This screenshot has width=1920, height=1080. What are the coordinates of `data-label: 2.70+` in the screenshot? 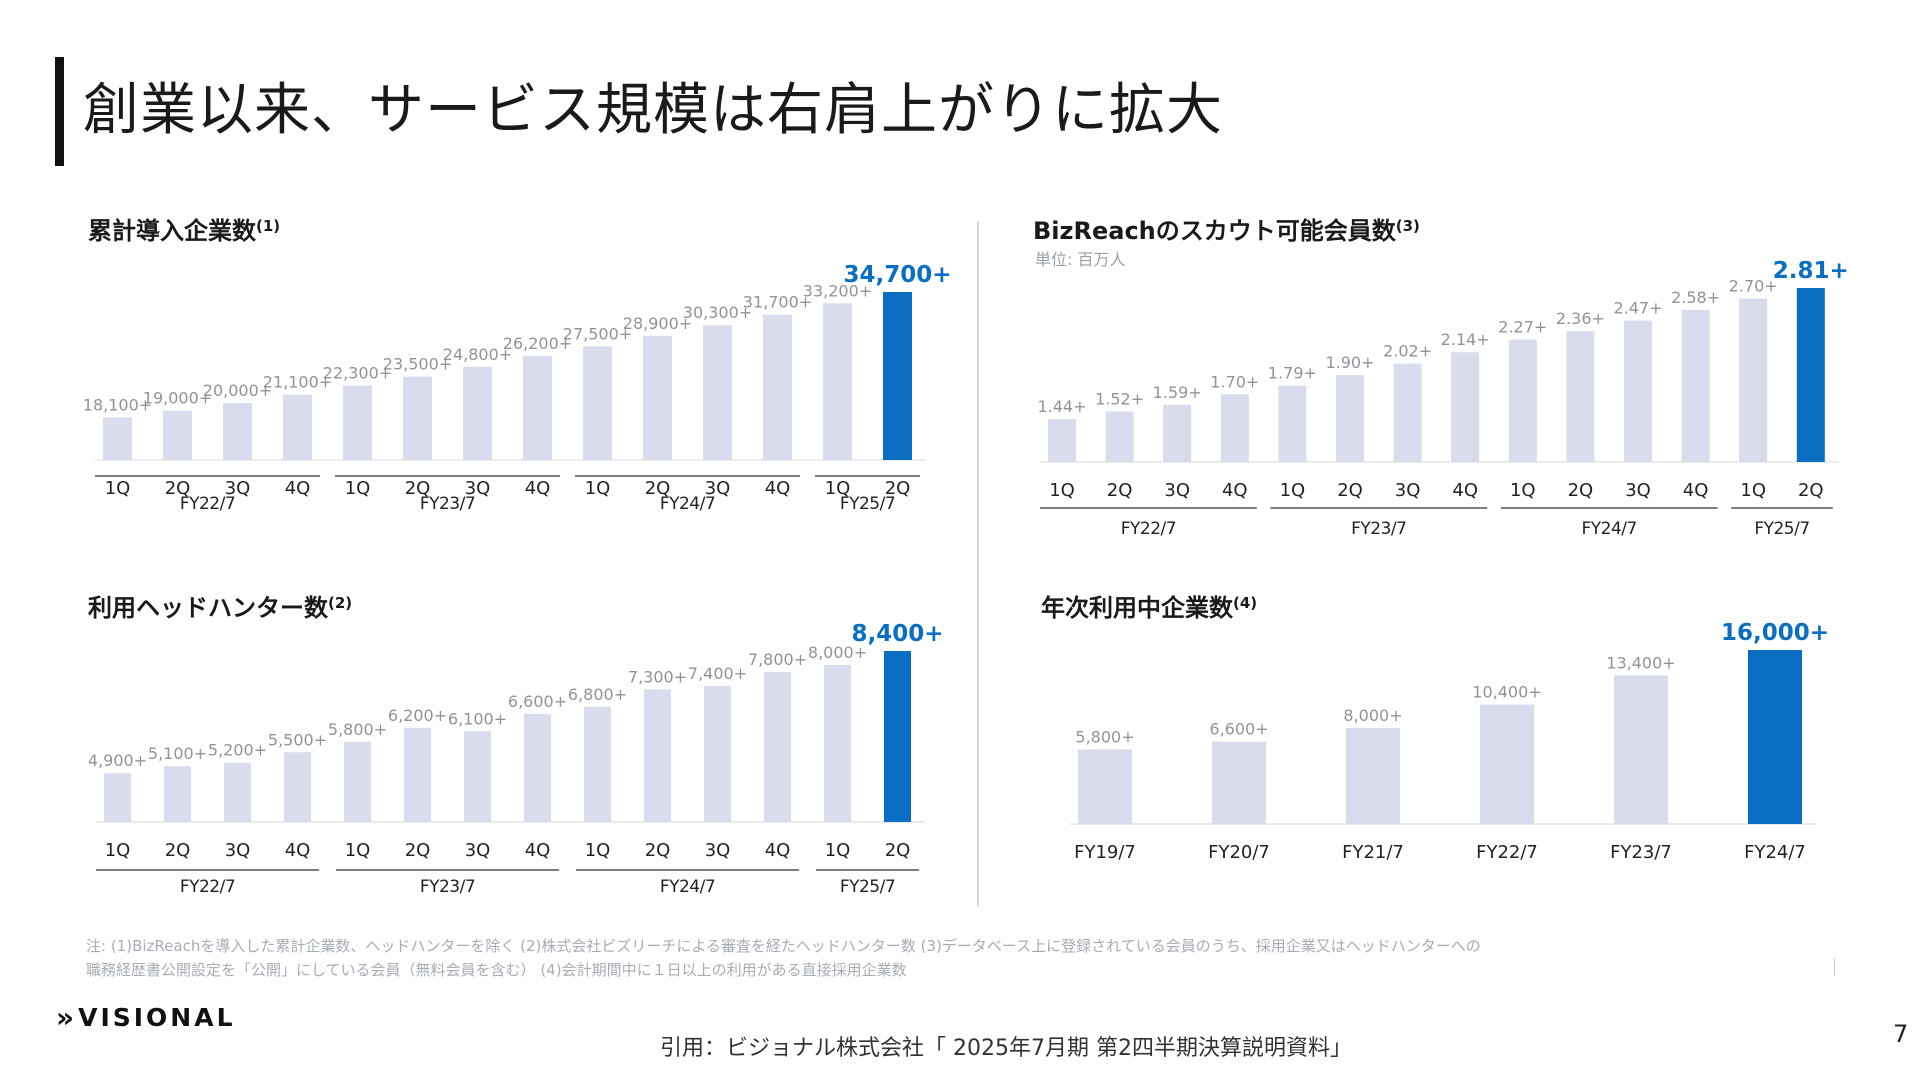 It's located at (1753, 286).